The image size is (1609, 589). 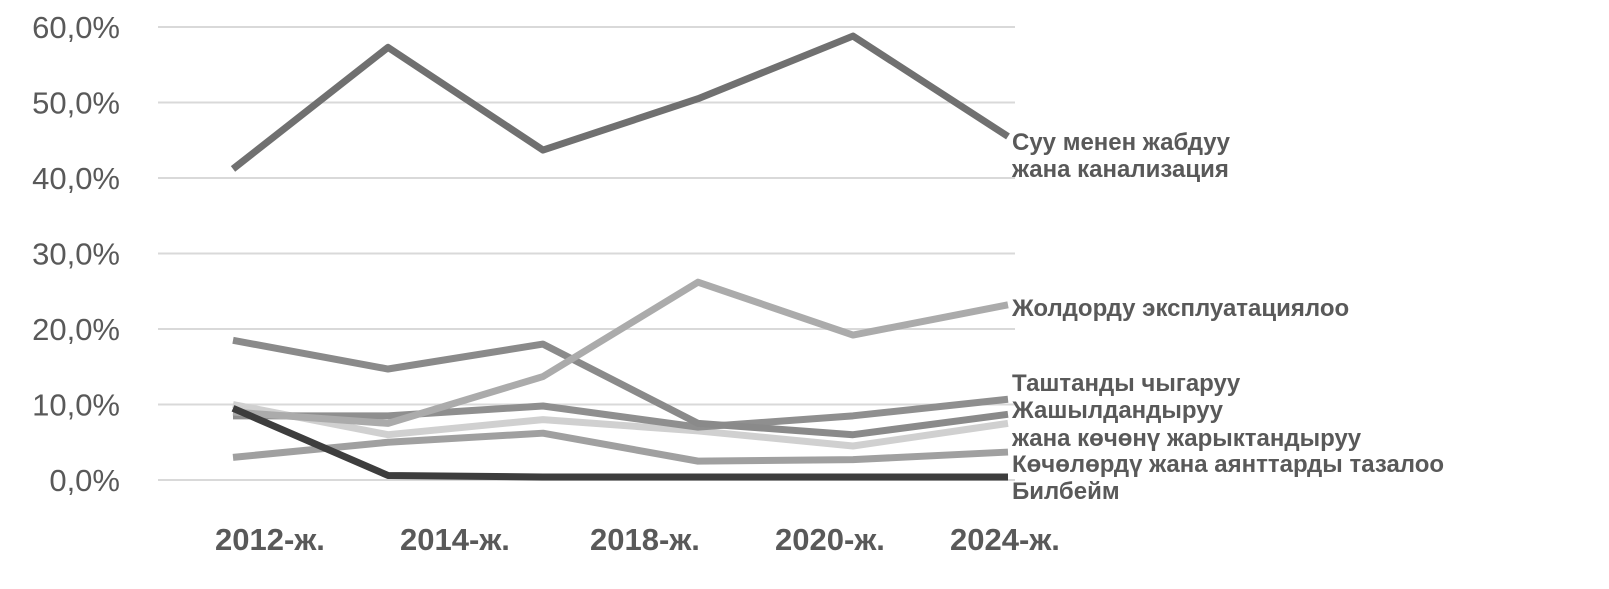 What do you see at coordinates (1186, 438) in the screenshot?
I see `series-label: жана көчөнү жарыктандыруу` at bounding box center [1186, 438].